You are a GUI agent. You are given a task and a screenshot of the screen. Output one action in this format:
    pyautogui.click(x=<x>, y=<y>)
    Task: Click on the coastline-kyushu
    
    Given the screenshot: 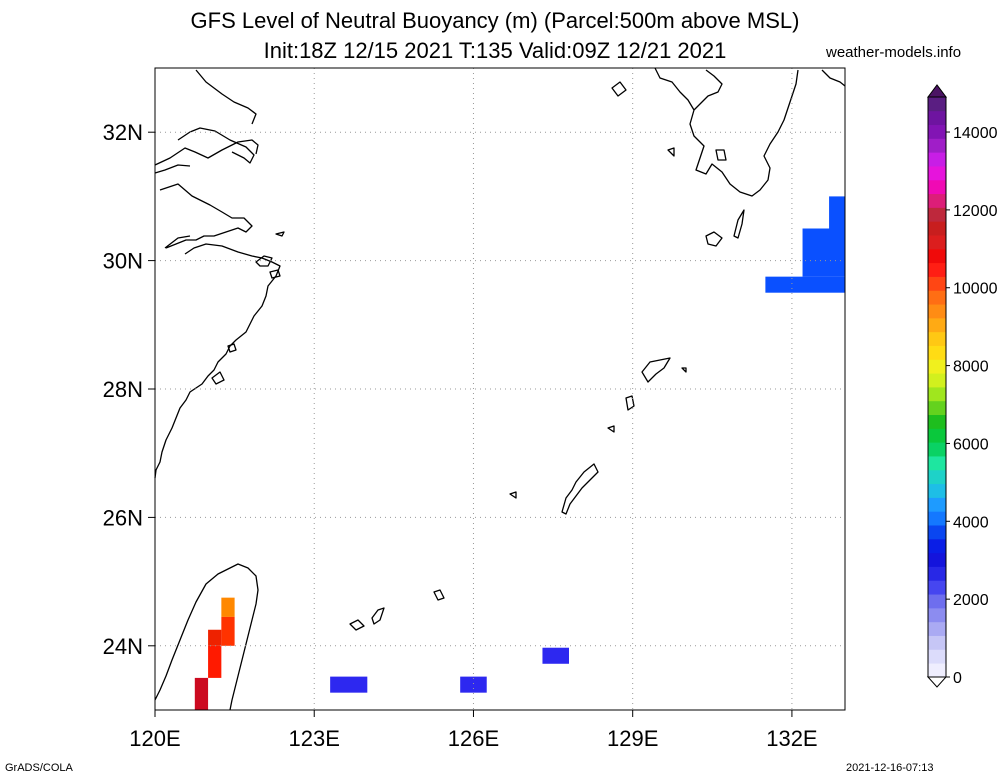 What is the action you would take?
    pyautogui.click(x=750, y=132)
    